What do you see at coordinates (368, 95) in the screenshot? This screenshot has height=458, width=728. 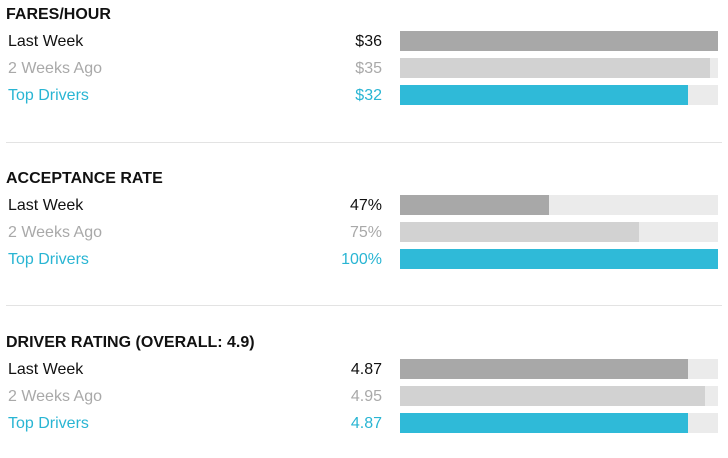 I see `row-value: $32` at bounding box center [368, 95].